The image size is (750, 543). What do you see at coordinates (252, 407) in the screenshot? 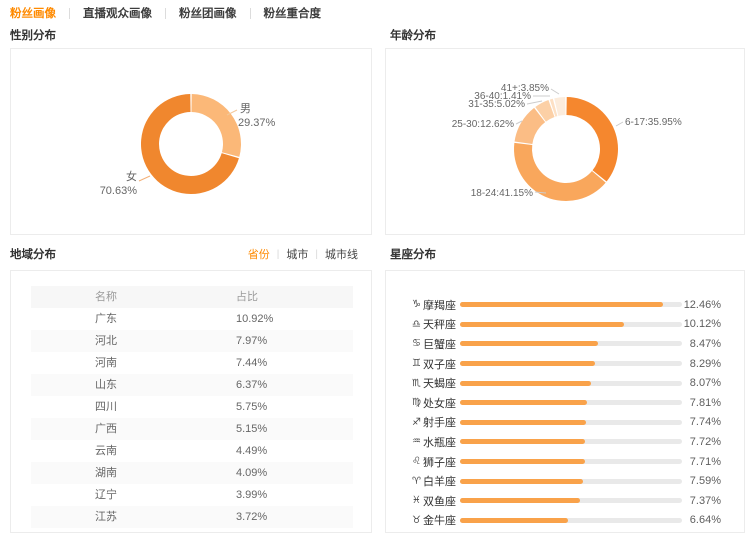
I see `region-share: 5.75%` at bounding box center [252, 407].